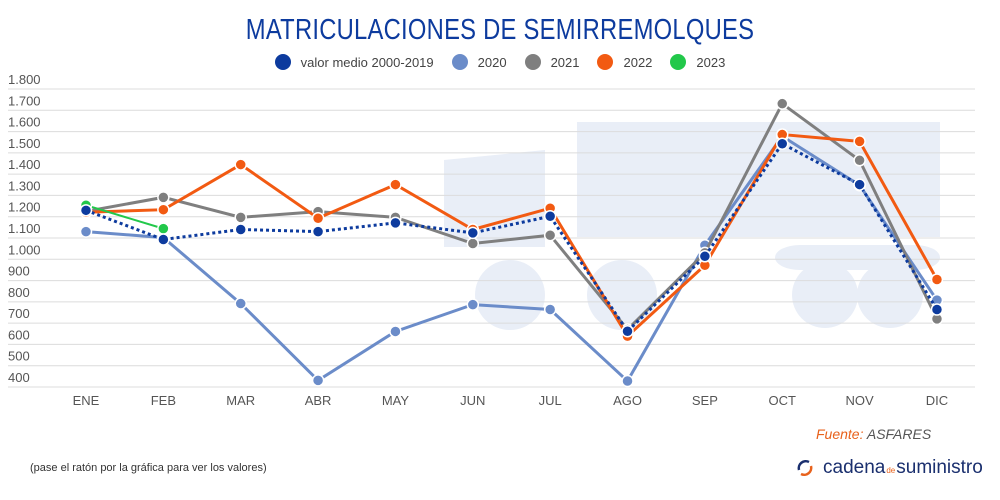 The height and width of the screenshot is (500, 1000). I want to click on x-axis: ENE FEB MAR ABR MAY JUN JUL AGO SEP OCT NOV DIC, so click(511, 400).